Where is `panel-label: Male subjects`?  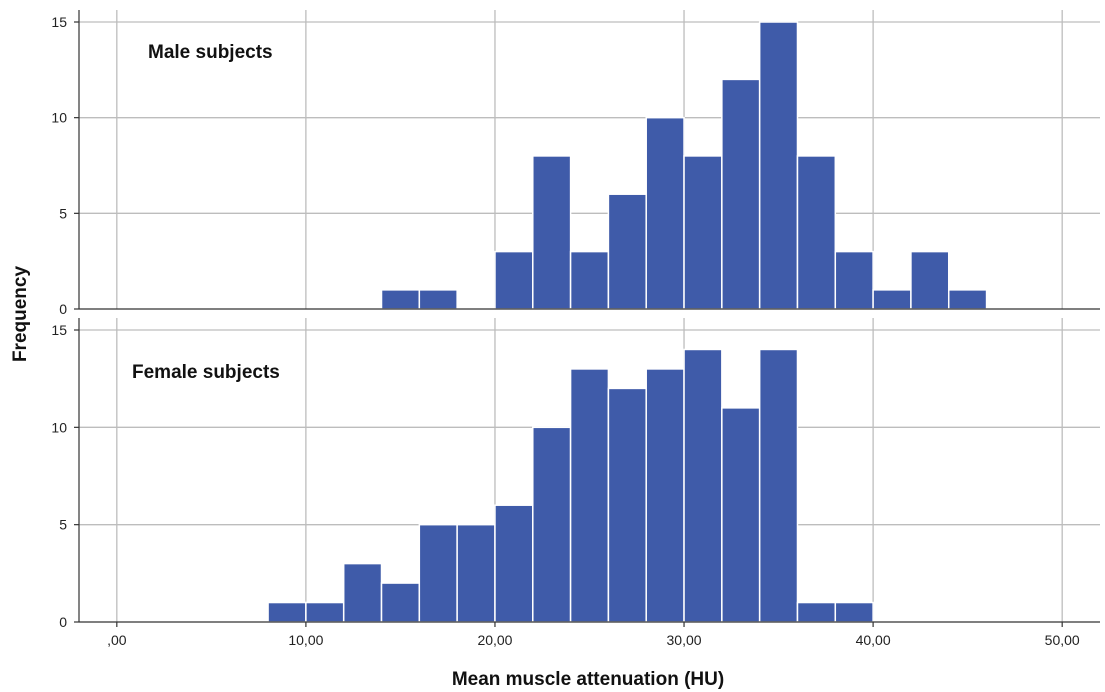 panel-label: Male subjects is located at coordinates (210, 52).